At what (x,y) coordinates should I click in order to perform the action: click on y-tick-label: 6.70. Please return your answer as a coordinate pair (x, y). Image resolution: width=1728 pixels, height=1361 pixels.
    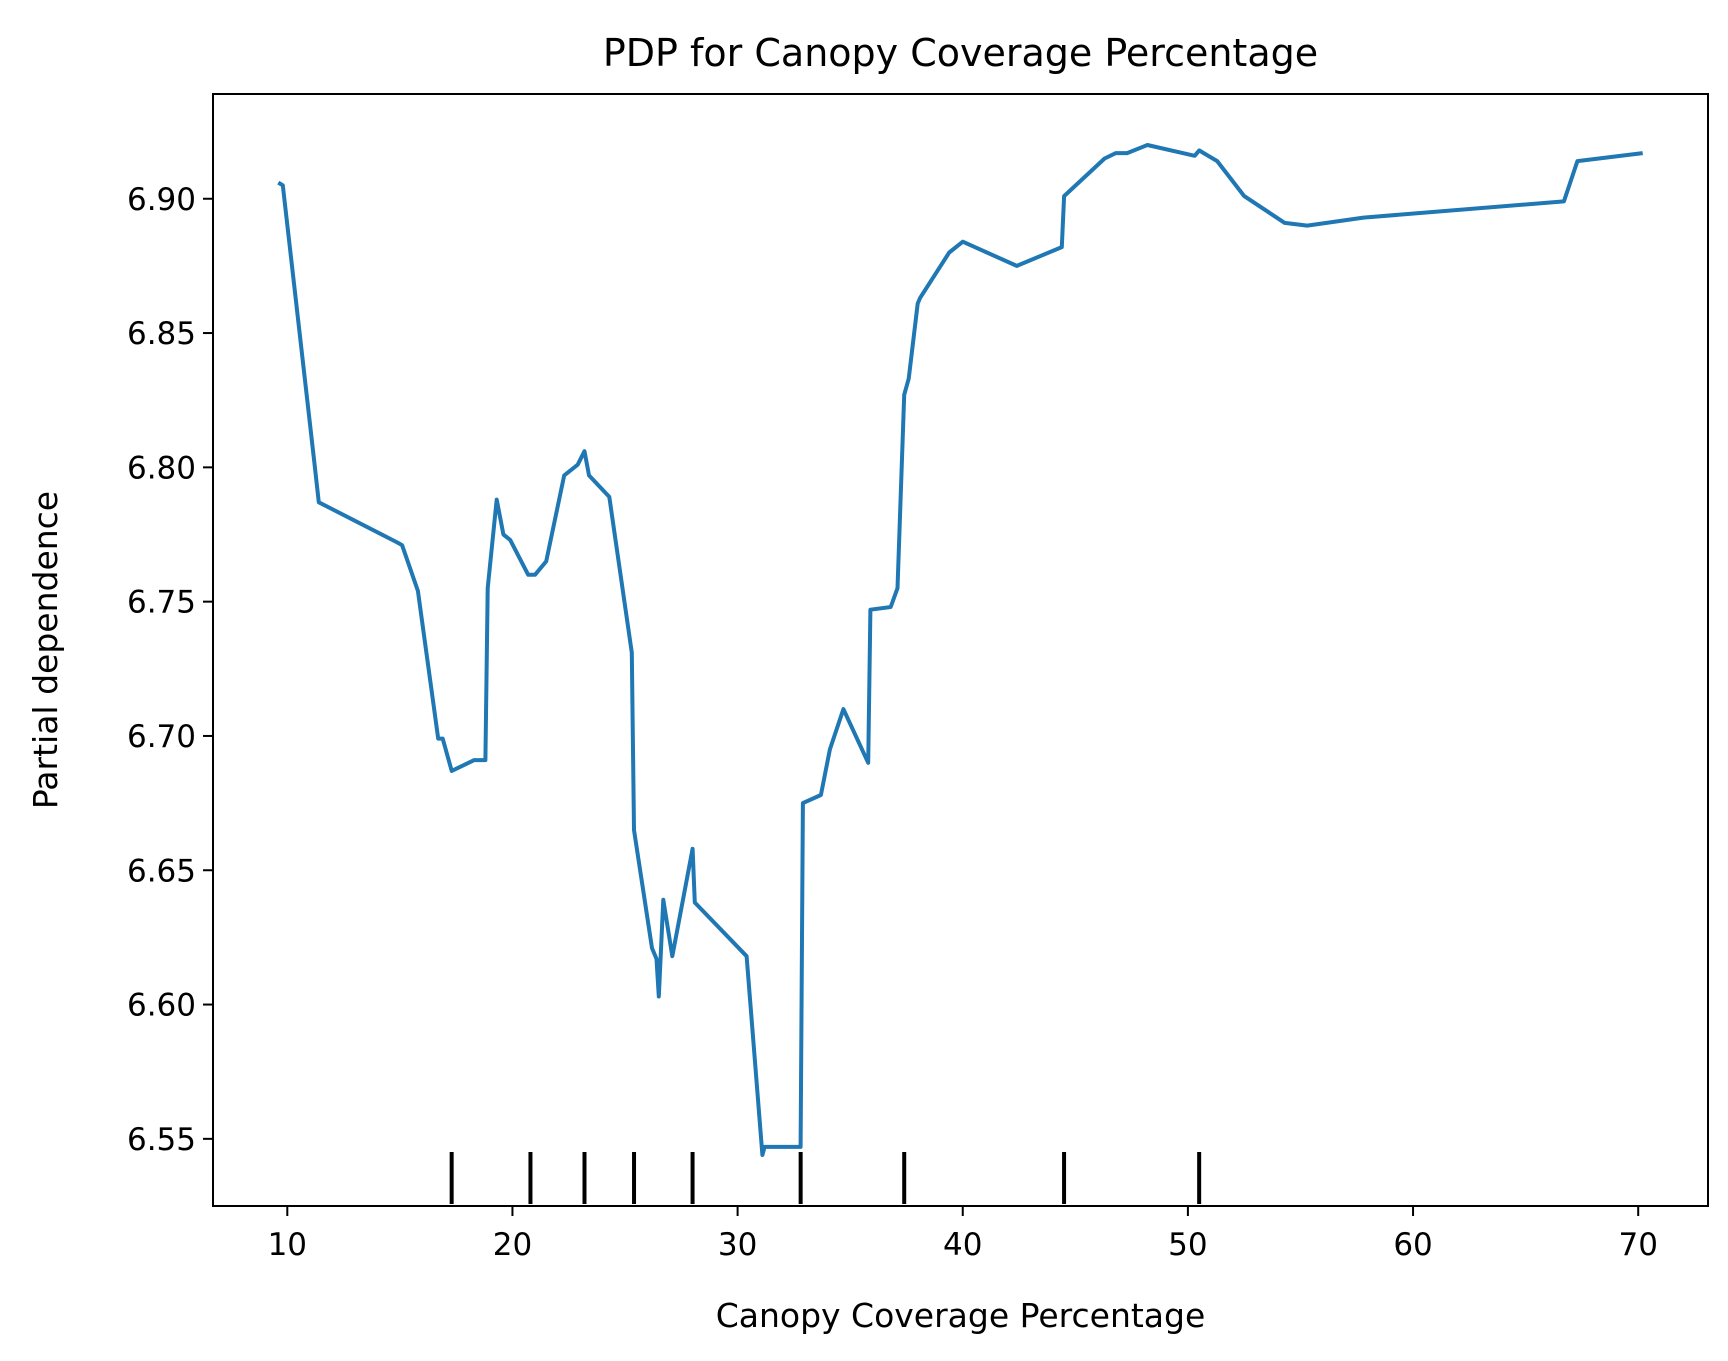
    Looking at the image, I should click on (161, 737).